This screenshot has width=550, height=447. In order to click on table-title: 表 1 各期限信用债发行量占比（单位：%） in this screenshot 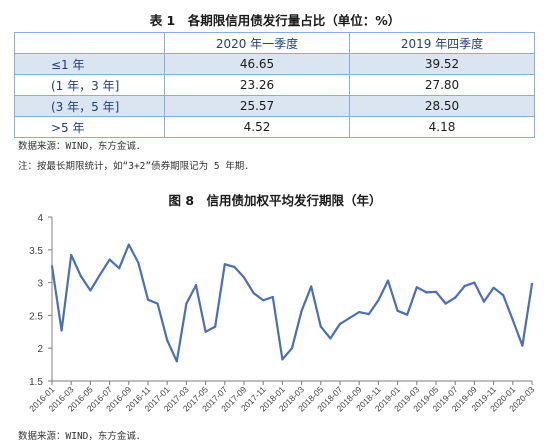, I will do `click(275, 20)`.